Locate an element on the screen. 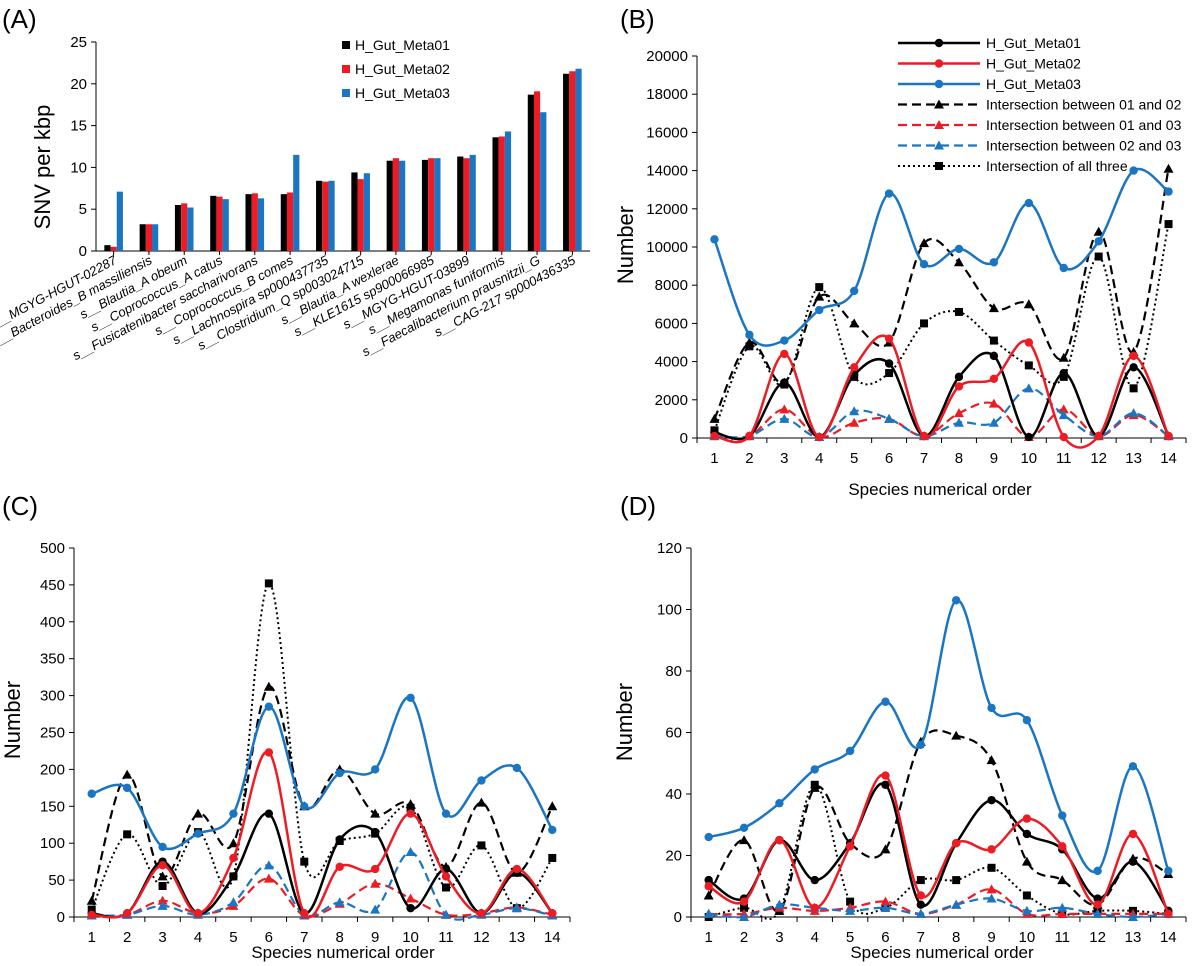 This screenshot has width=1200, height=966. panel-a-label: (A) is located at coordinates (19, 19).